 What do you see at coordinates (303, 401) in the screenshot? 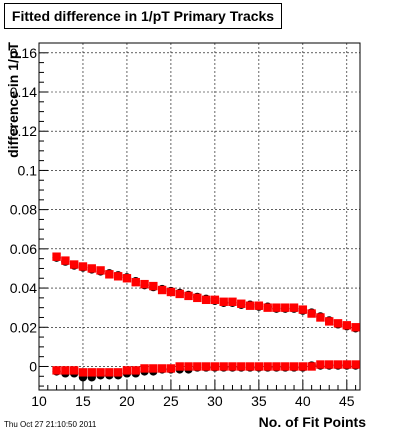
I see `x-tick-label: 40` at bounding box center [303, 401].